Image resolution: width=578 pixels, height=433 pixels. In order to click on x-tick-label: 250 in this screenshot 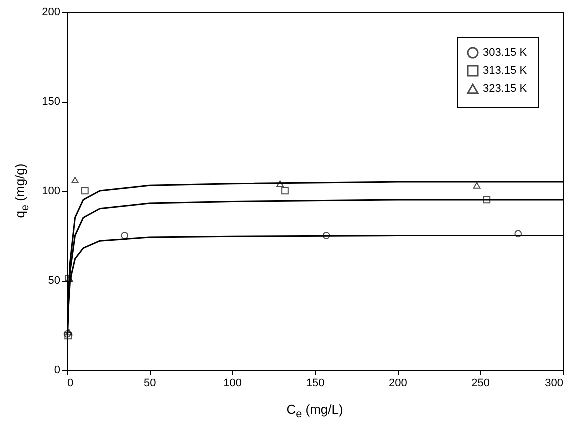, I will do `click(481, 384)`.